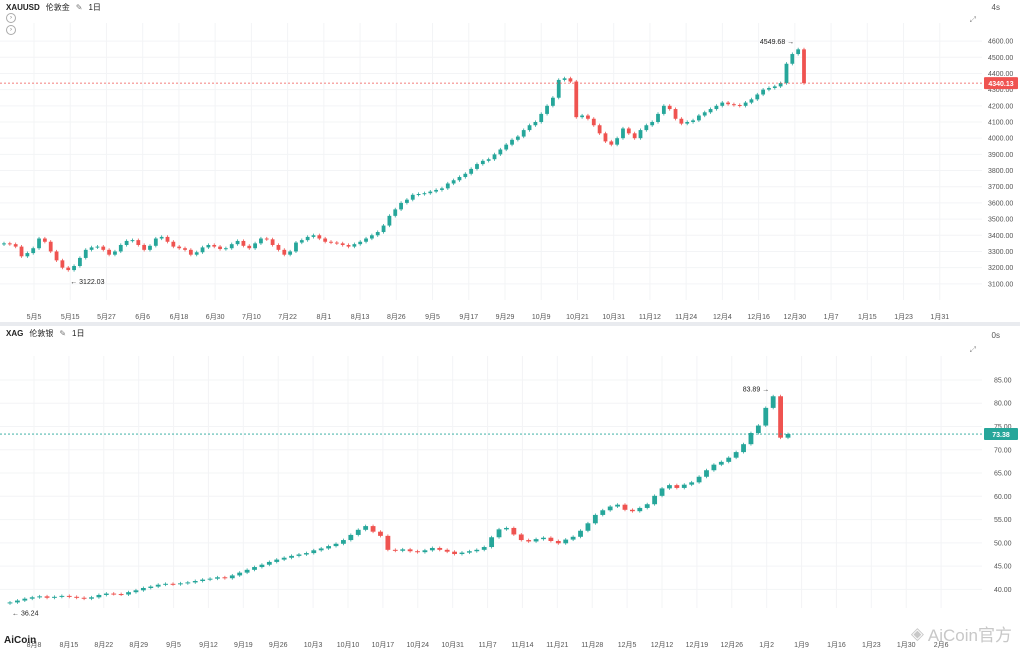  What do you see at coordinates (1000, 268) in the screenshot?
I see `y-tick-label: 3200.00` at bounding box center [1000, 268].